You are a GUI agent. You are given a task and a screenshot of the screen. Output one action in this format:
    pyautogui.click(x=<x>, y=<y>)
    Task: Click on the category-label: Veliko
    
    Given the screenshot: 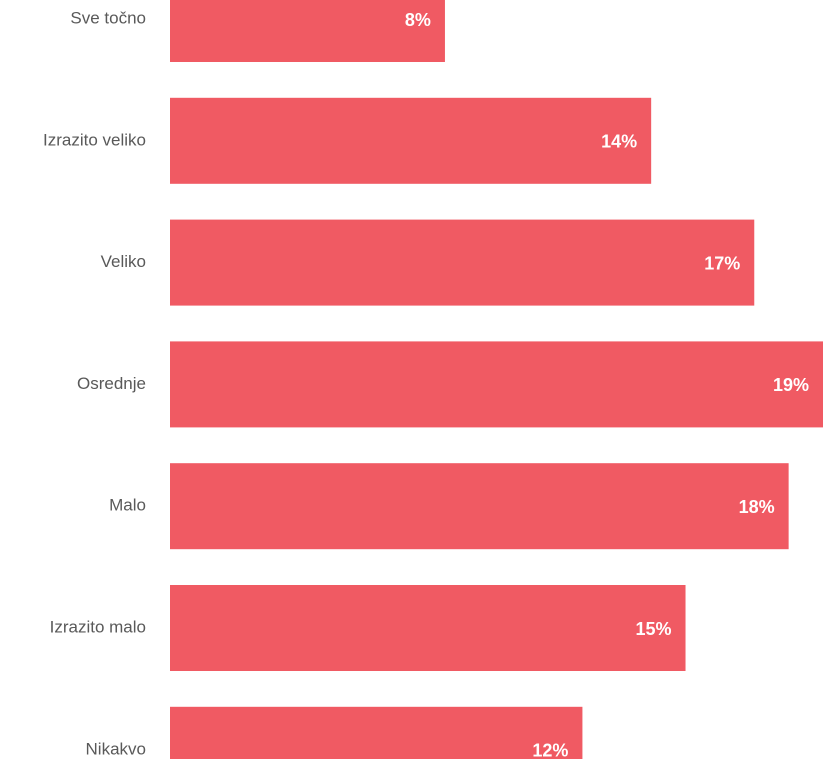 What is the action you would take?
    pyautogui.click(x=123, y=261)
    